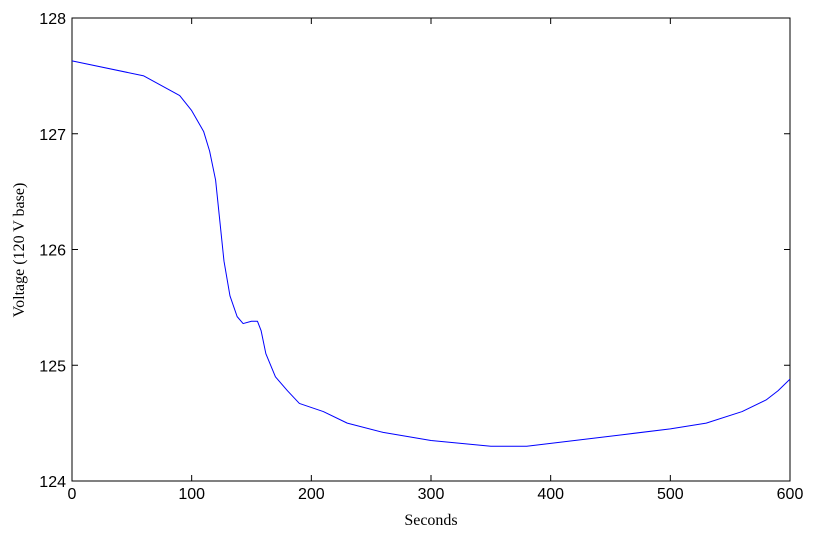 The height and width of the screenshot is (535, 818). I want to click on y-axis-label: Voltage (120 V base), so click(19, 250).